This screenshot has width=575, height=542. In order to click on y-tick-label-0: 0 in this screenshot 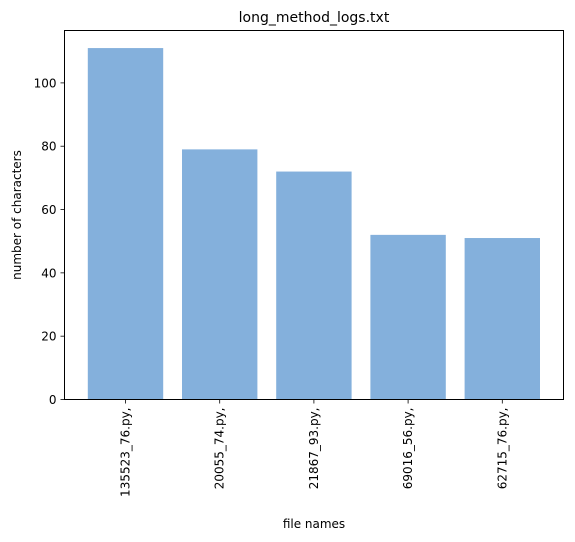, I will do `click(53, 400)`.